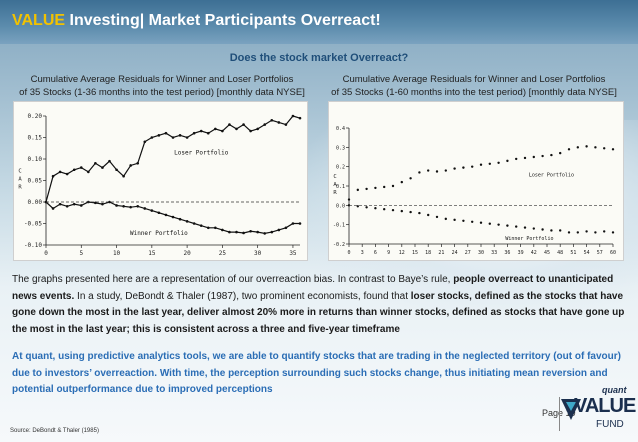  Describe the element at coordinates (362, 253) in the screenshot. I see `x-tick-label: 3` at that location.